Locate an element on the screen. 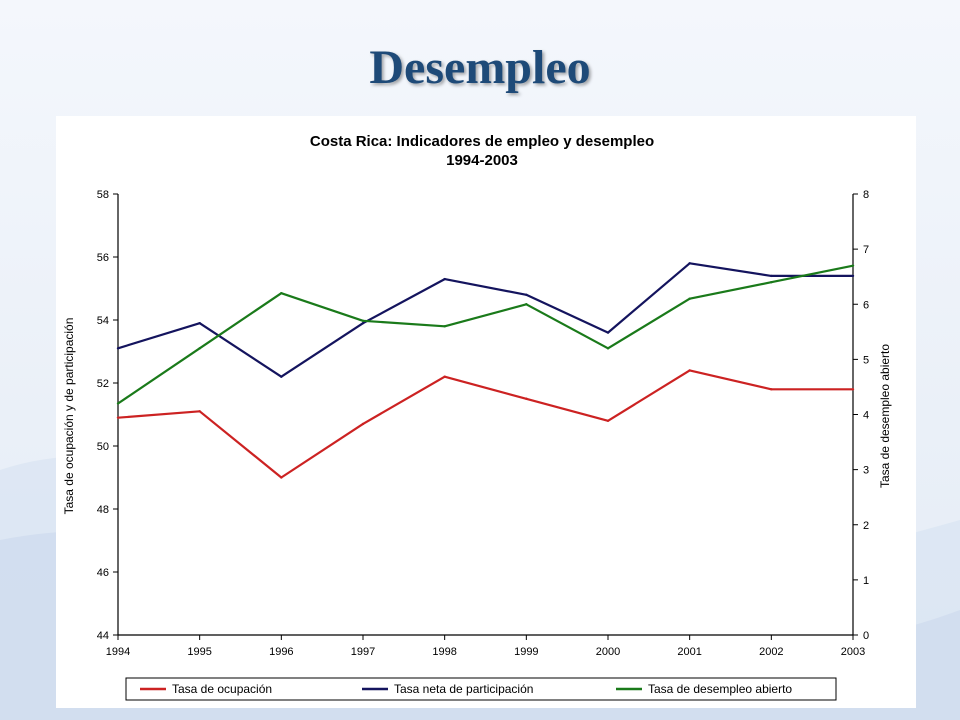 The image size is (960, 720). left-axis-label: Tasa de ocupación y de participación is located at coordinates (69, 416).